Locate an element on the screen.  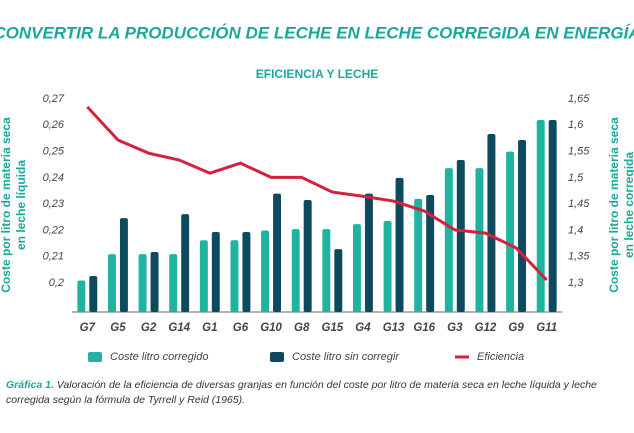
y2-tick-label: 1,55 is located at coordinates (579, 151).